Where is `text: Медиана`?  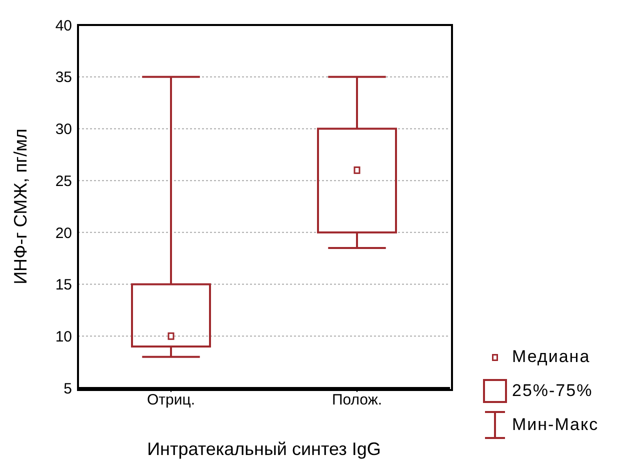 text: Медиана is located at coordinates (551, 357).